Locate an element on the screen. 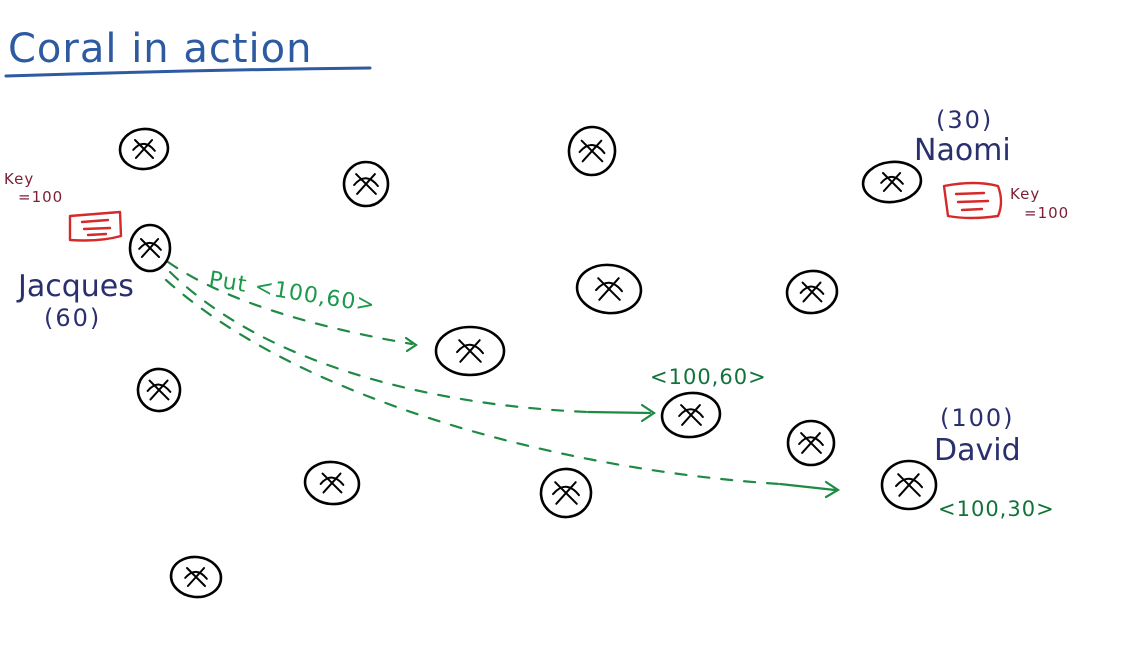 This screenshot has width=1126, height=652. node-11-ring is located at coordinates (196, 577).